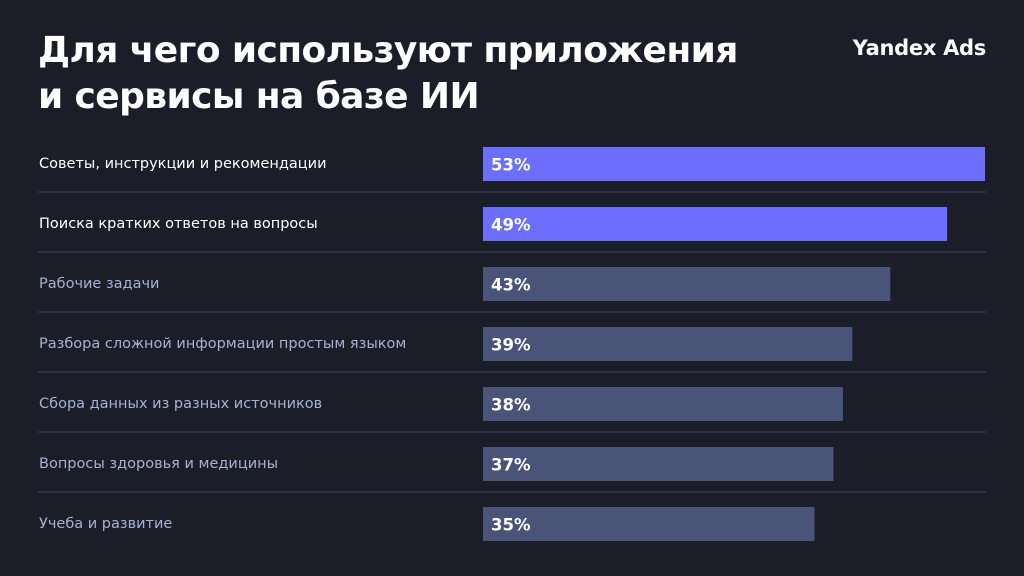  What do you see at coordinates (105, 524) in the screenshot?
I see `category-label: Учеба и развитие` at bounding box center [105, 524].